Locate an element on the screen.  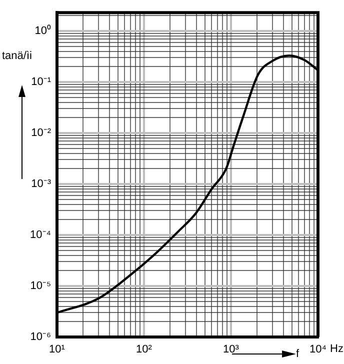
y-axis-title: tanä/ìi is located at coordinates (17, 56).